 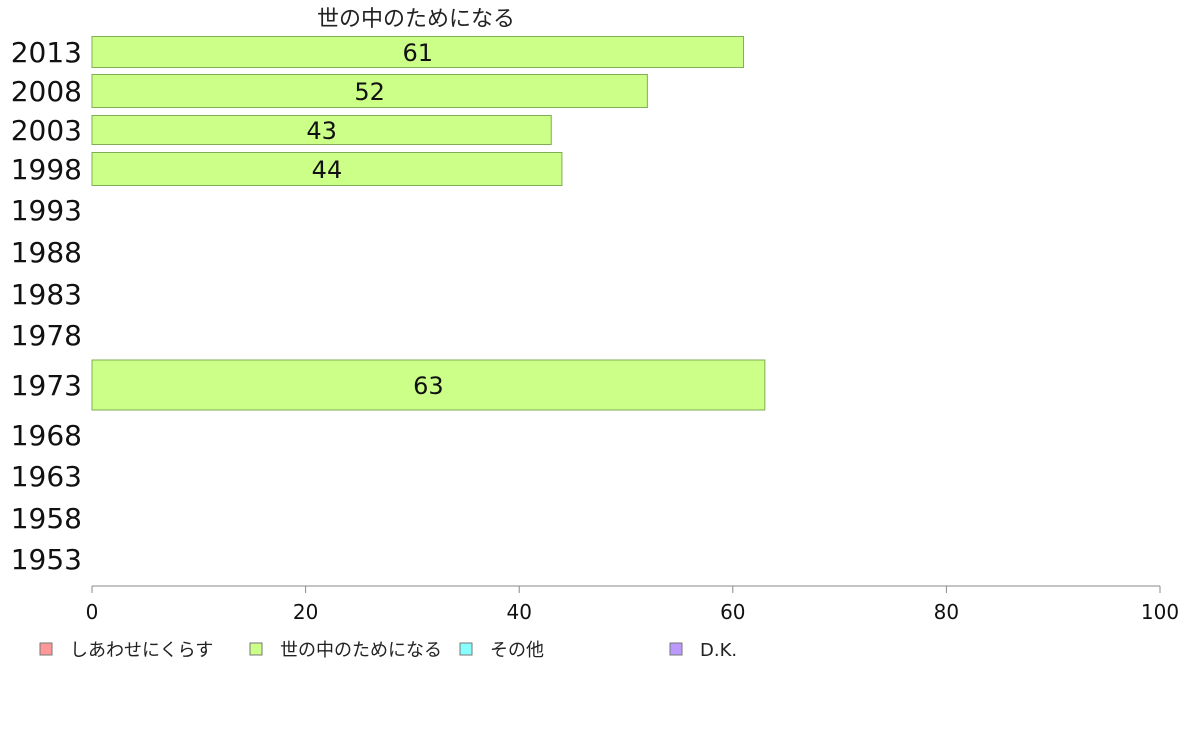 What do you see at coordinates (92, 612) in the screenshot?
I see `x-tick-label: 0` at bounding box center [92, 612].